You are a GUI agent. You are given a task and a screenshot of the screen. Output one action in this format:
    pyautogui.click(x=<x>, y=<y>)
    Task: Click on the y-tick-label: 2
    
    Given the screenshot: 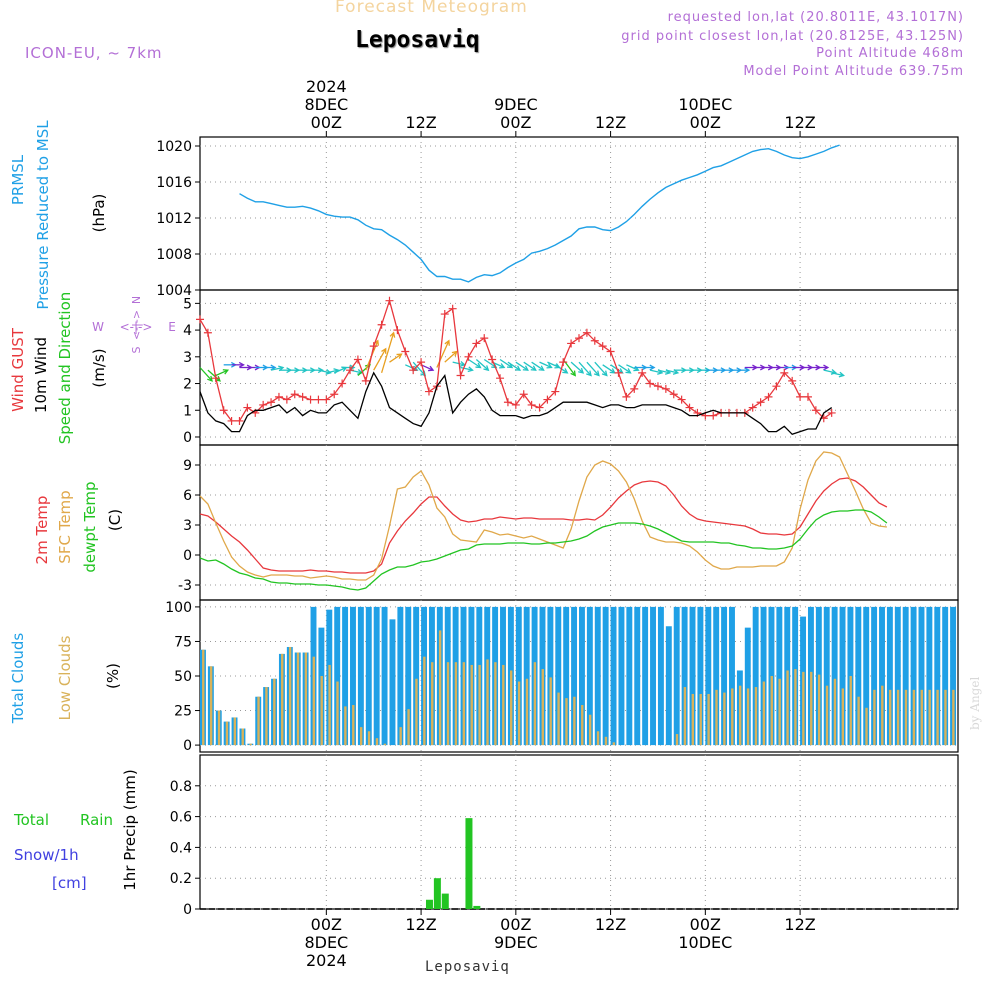 What is the action you would take?
    pyautogui.click(x=187, y=385)
    